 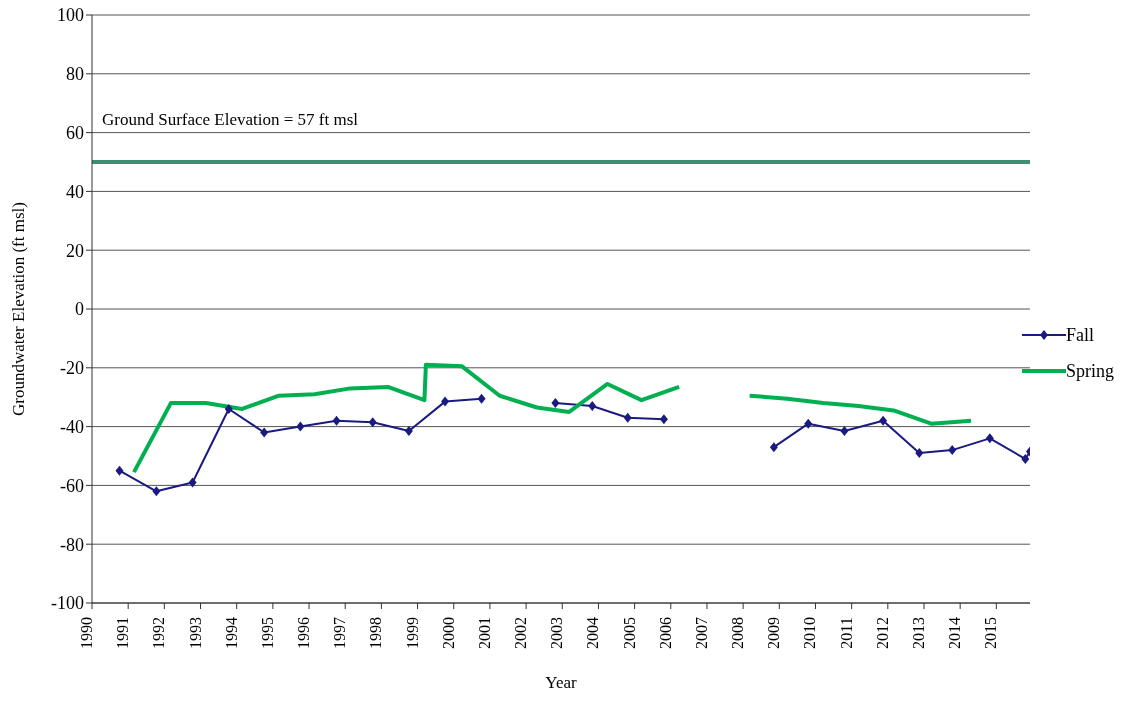 I want to click on legend-label: Spring, so click(x=1089, y=371).